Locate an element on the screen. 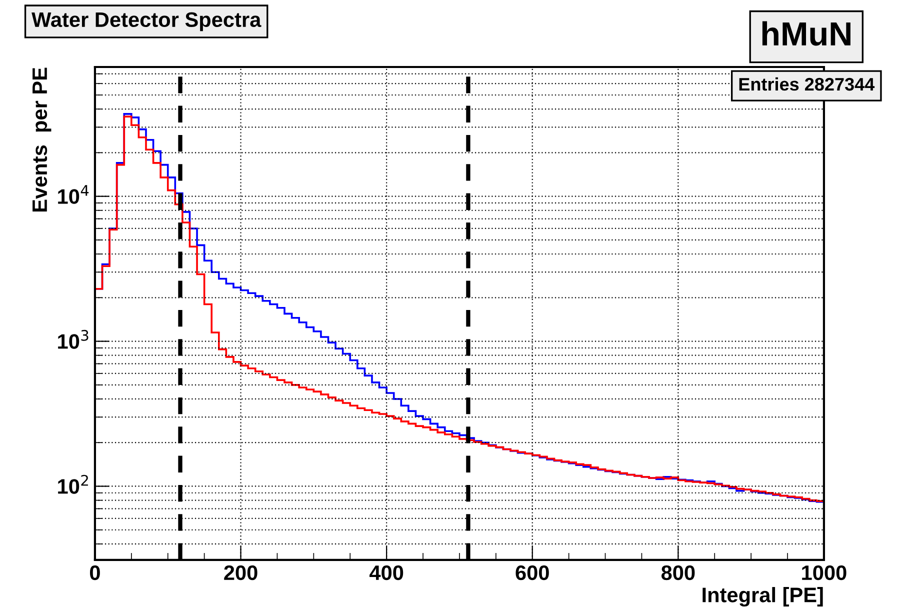 The image size is (901, 613). annotation: Entries 2827344 is located at coordinates (807, 84).